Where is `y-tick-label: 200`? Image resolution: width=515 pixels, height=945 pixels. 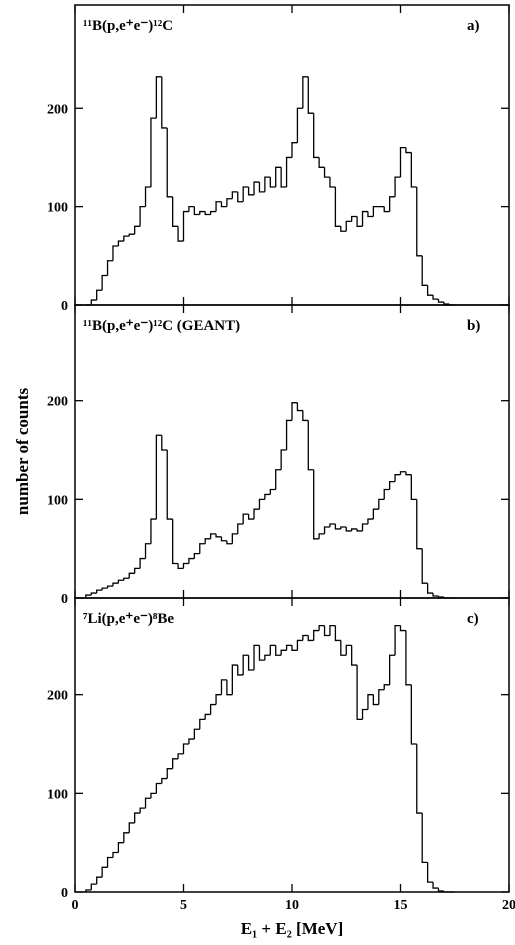 y-tick-label: 200 is located at coordinates (57, 109).